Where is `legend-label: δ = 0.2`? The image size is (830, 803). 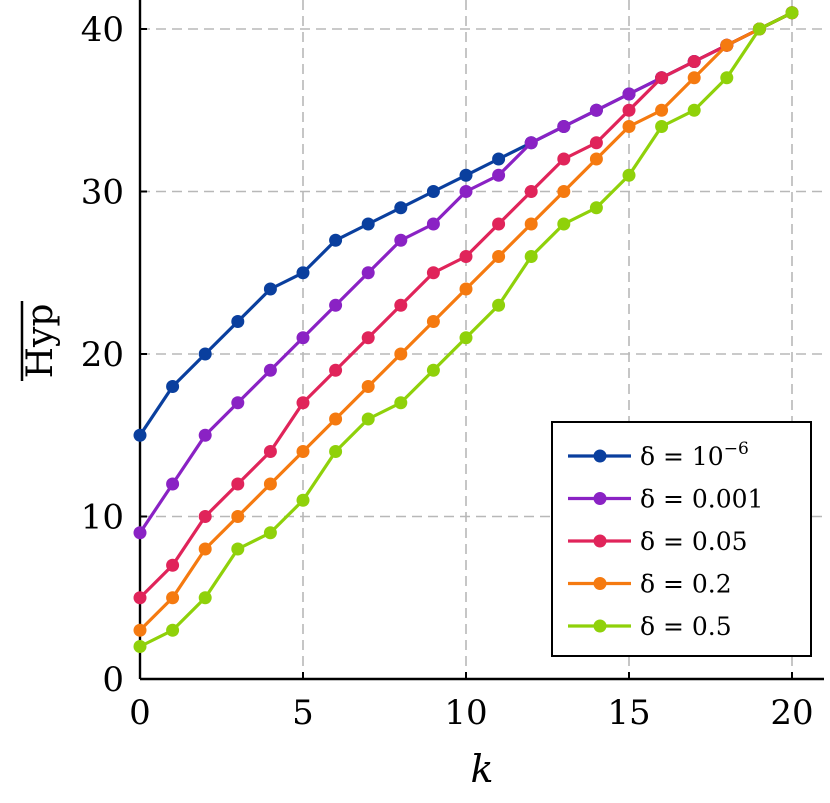
legend-label: δ = 0.2 is located at coordinates (686, 584).